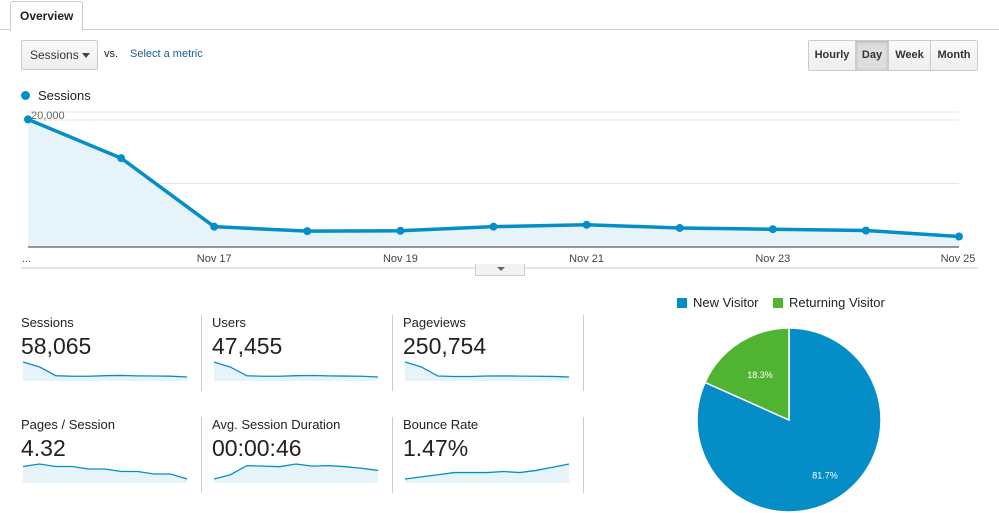 The height and width of the screenshot is (513, 999). What do you see at coordinates (229, 322) in the screenshot?
I see `metric-label: Users` at bounding box center [229, 322].